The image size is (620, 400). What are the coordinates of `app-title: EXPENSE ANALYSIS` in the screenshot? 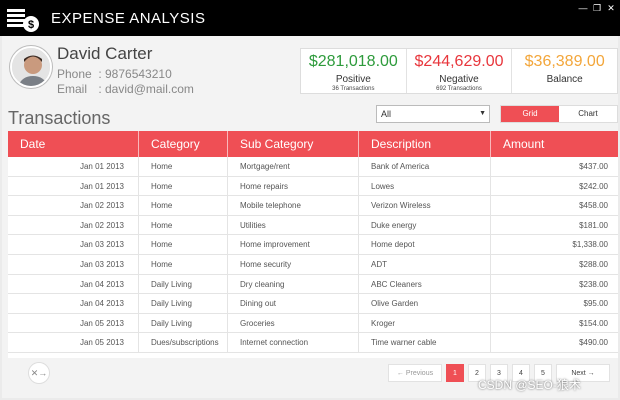 It's located at (128, 18).